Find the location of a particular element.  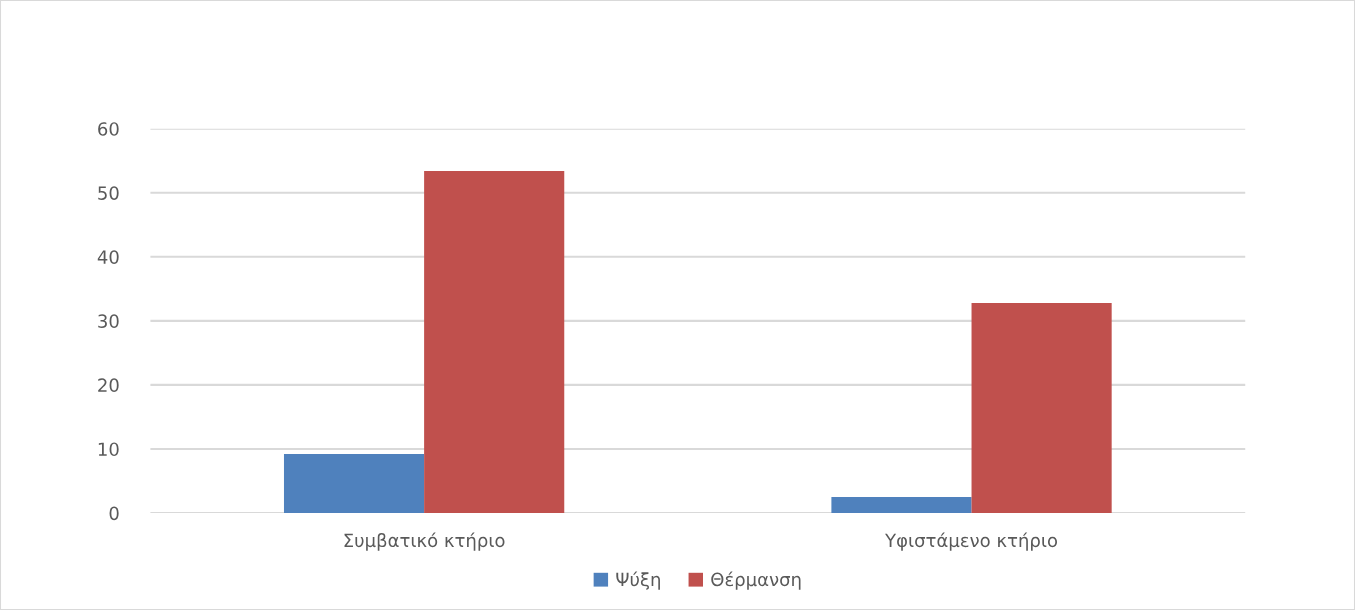

y-tick-label: 20 is located at coordinates (108, 385).